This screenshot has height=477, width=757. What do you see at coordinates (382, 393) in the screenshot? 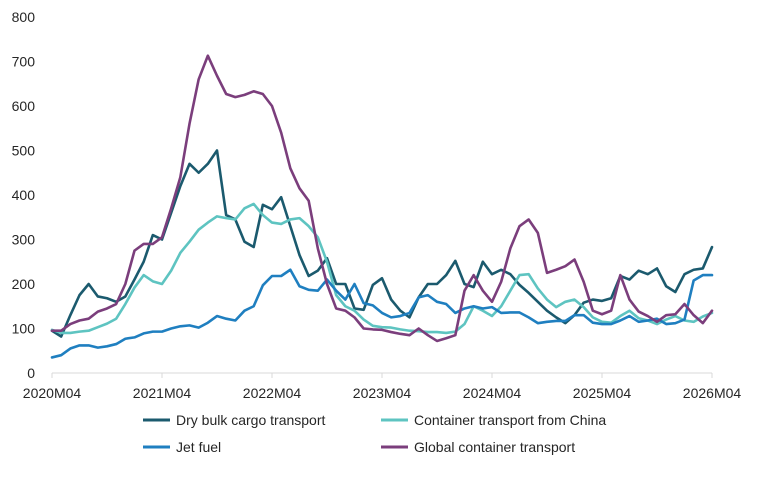
I see `x-tick-label: 2023M04` at bounding box center [382, 393].